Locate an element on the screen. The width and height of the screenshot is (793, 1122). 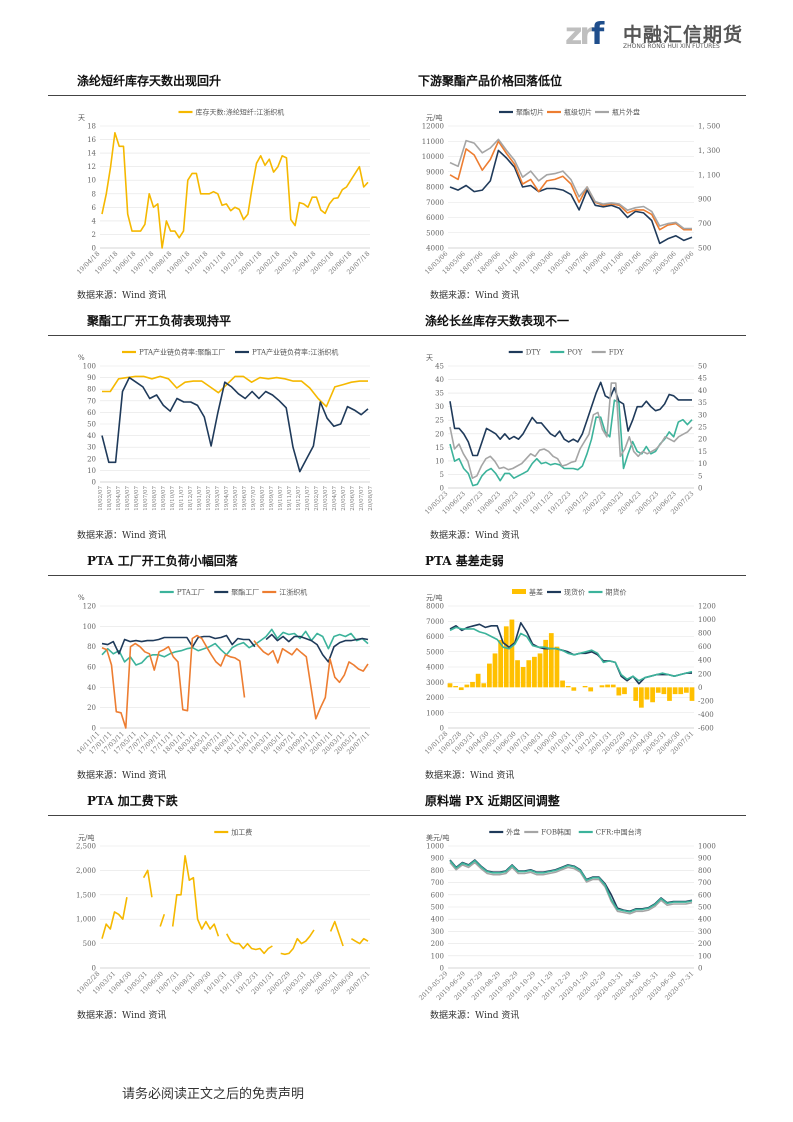
y-tick-label: 200 is located at coordinates (437, 944).